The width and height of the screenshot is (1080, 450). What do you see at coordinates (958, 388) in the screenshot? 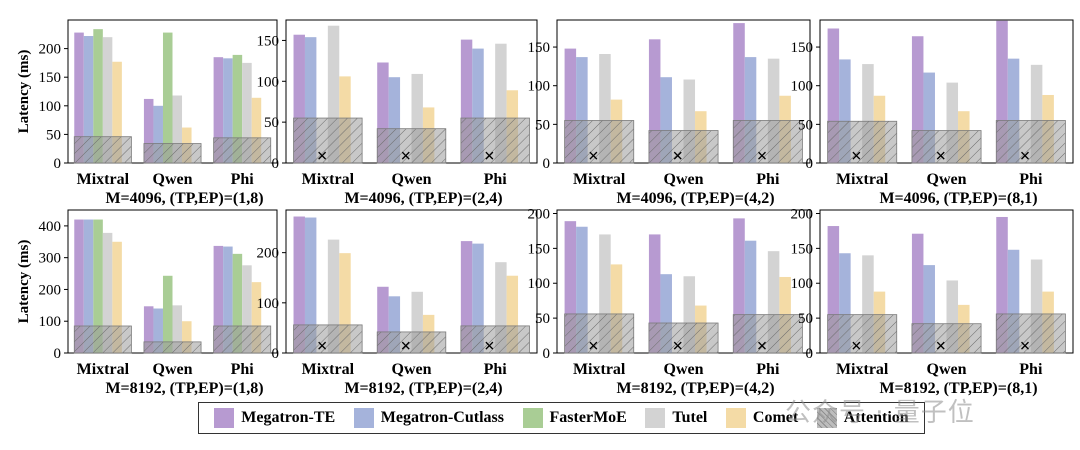
I see `panel-caption: M=8192, (TP,EP)=(8,1)` at bounding box center [958, 388].